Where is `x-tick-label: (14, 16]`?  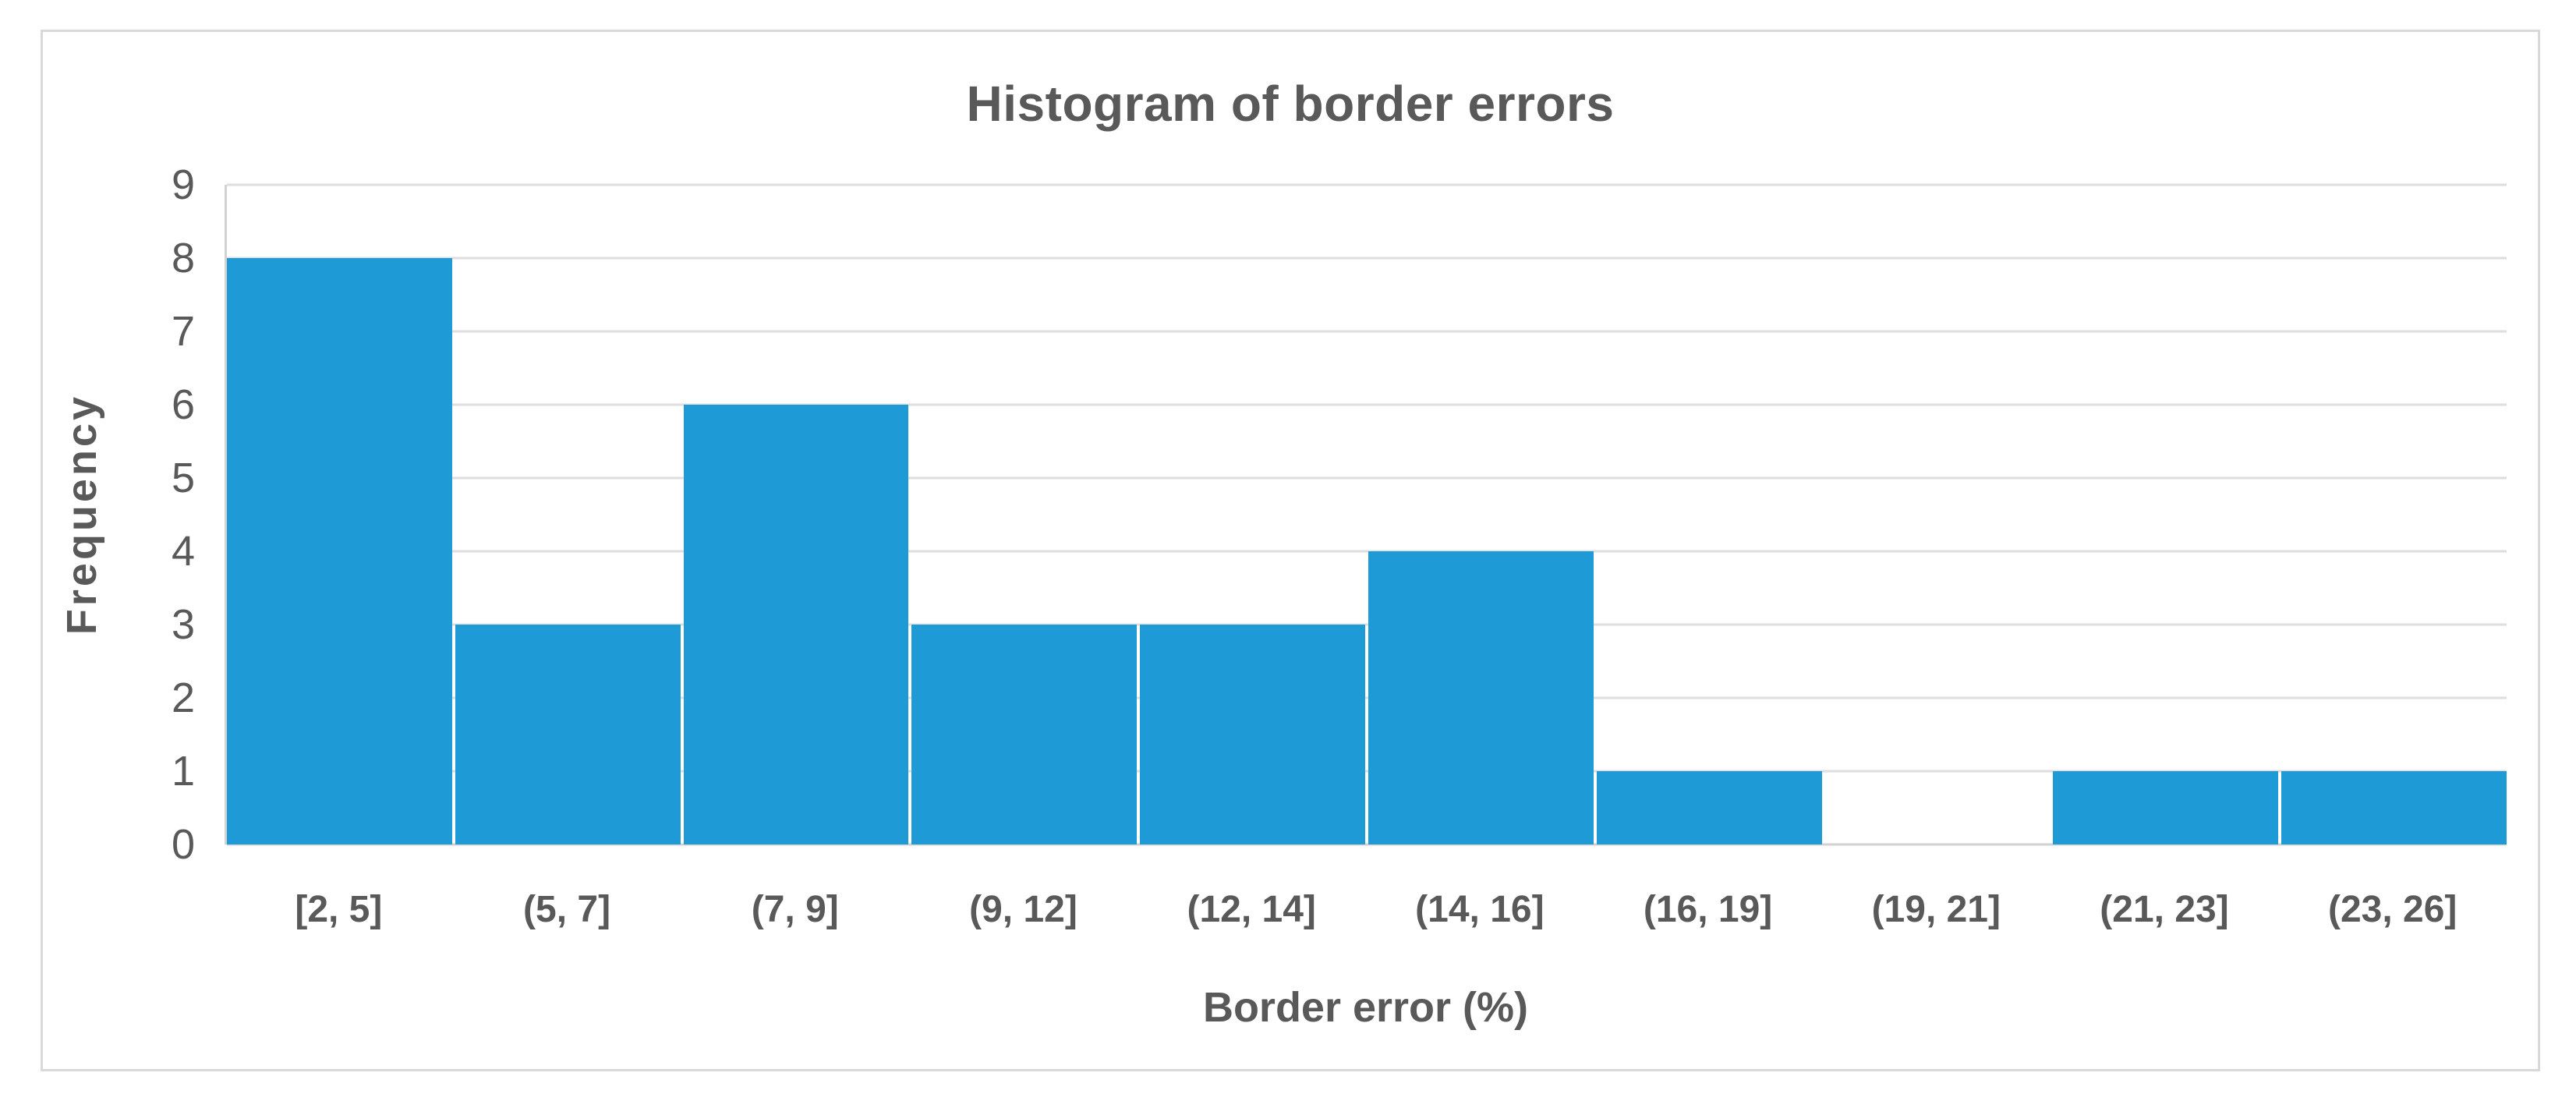 x-tick-label: (14, 16] is located at coordinates (1480, 910).